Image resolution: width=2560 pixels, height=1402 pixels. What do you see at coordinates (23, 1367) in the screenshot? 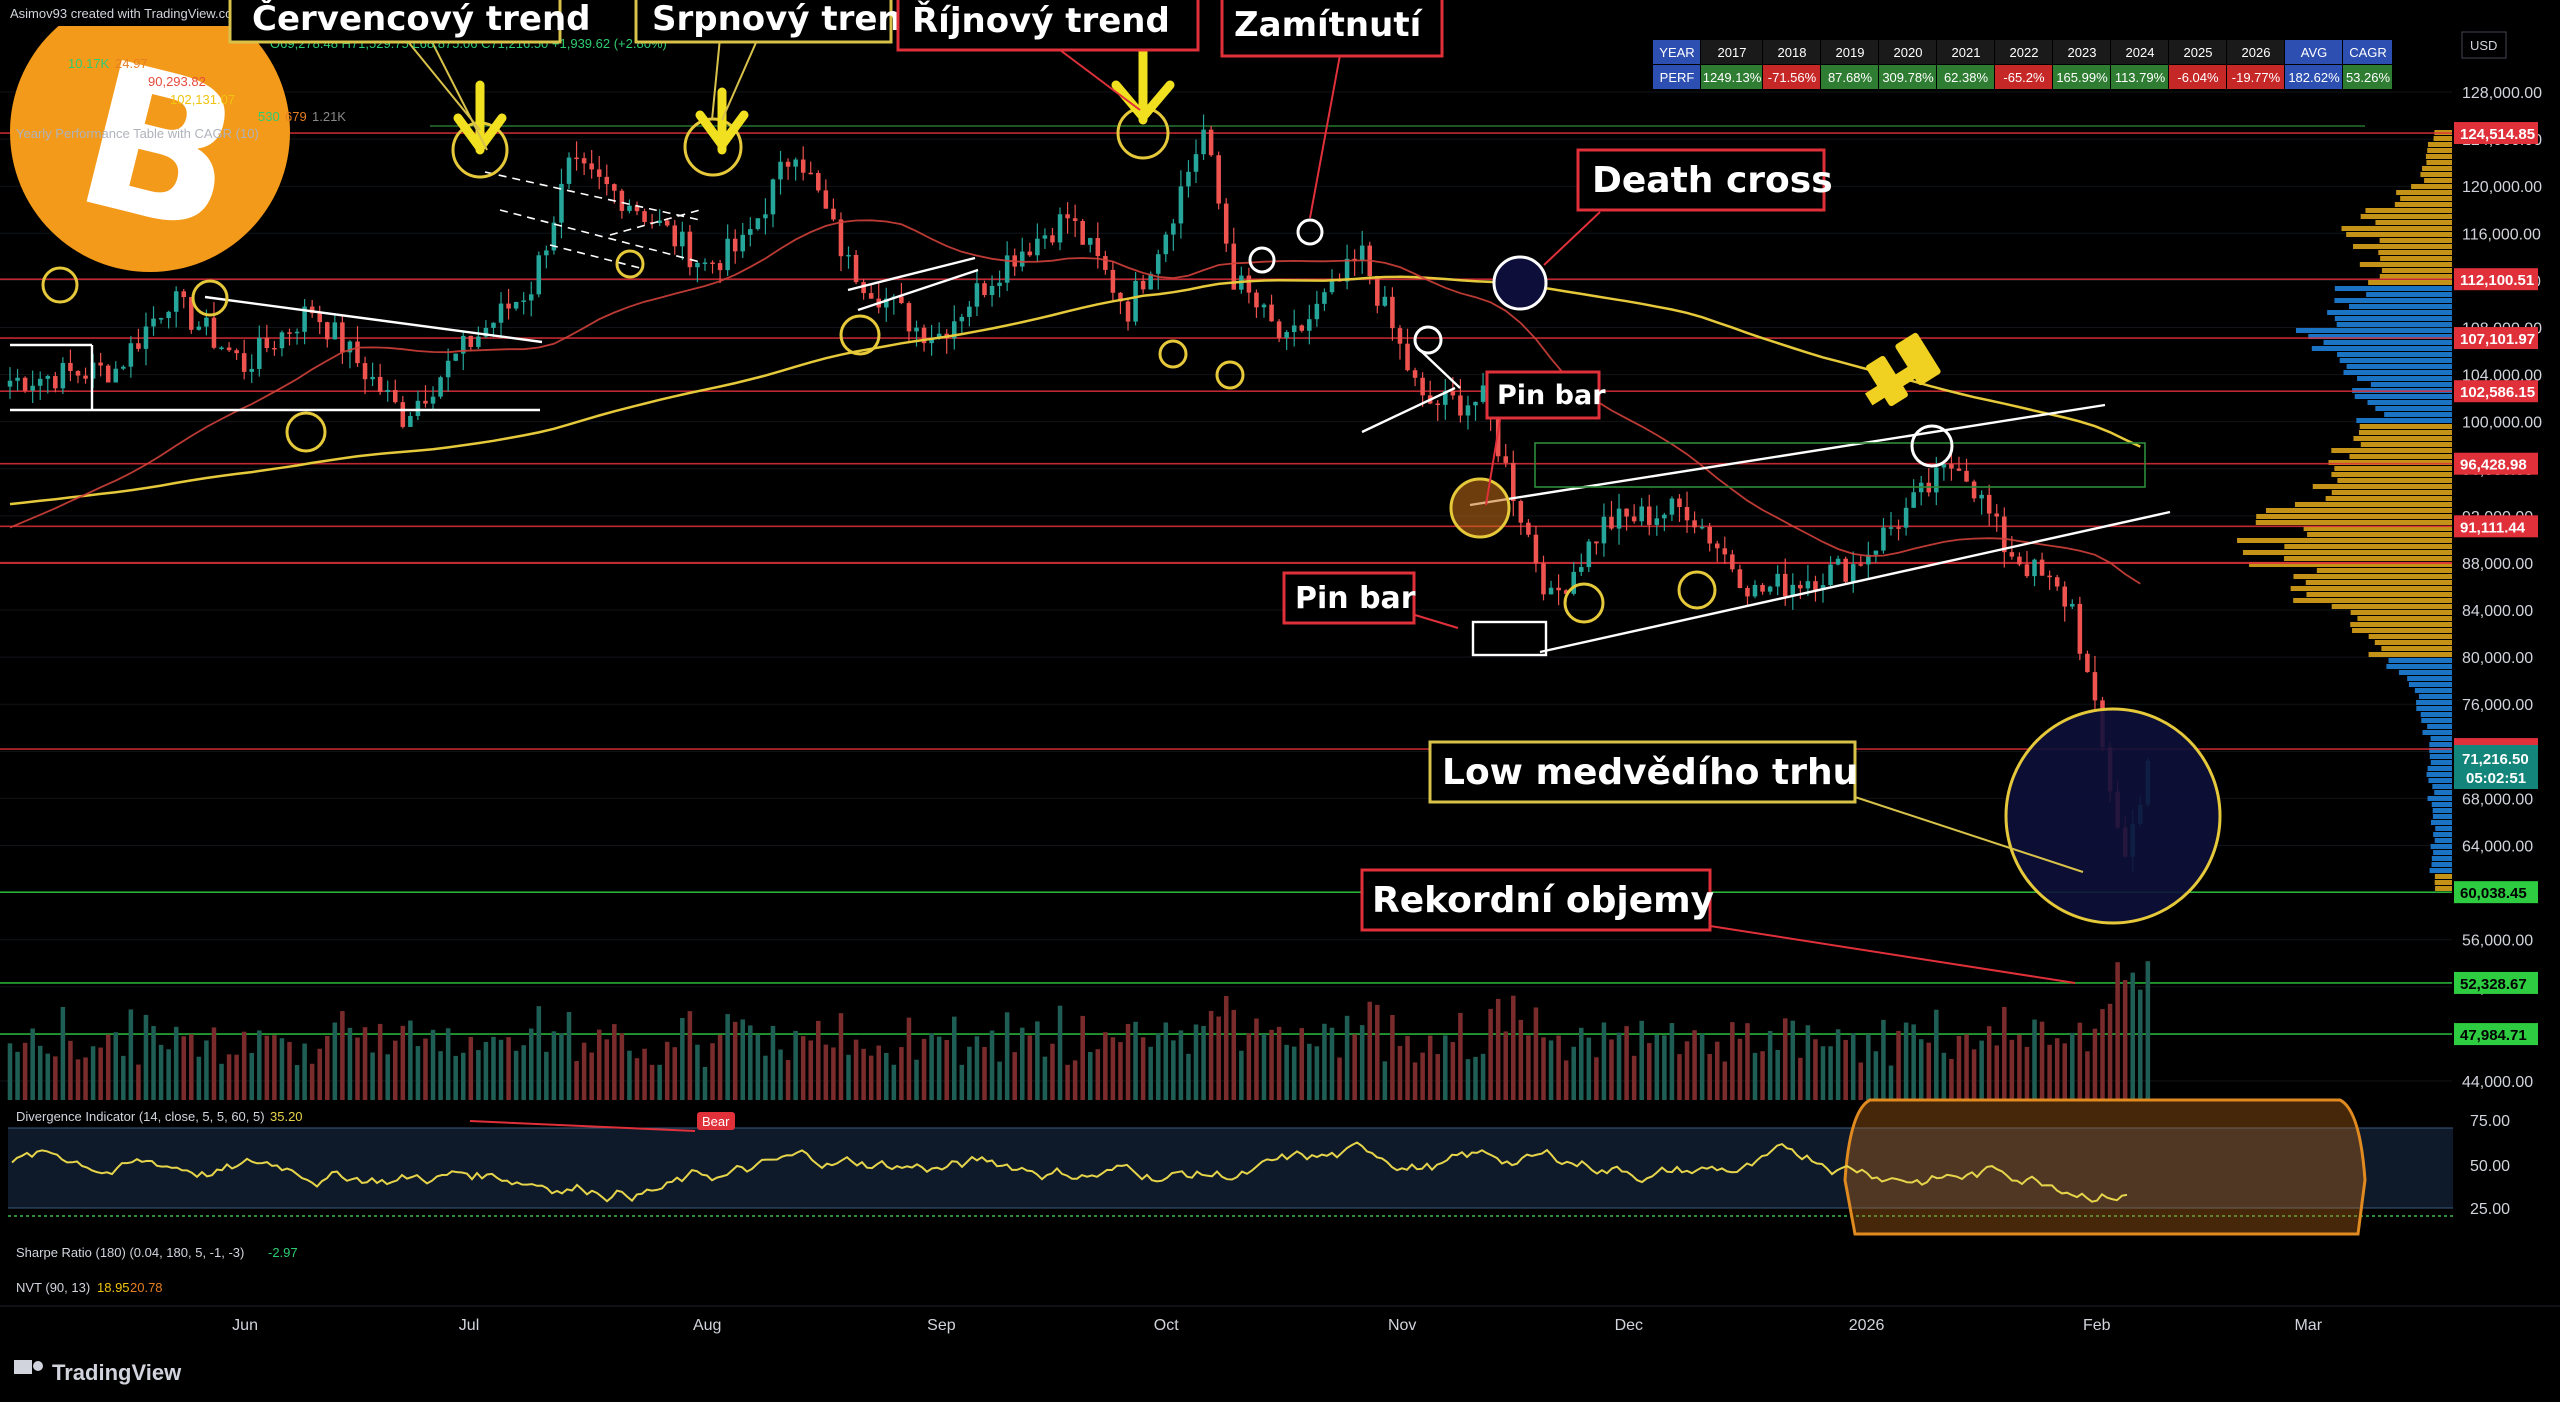
I see `tradingview-logo-icon` at bounding box center [23, 1367].